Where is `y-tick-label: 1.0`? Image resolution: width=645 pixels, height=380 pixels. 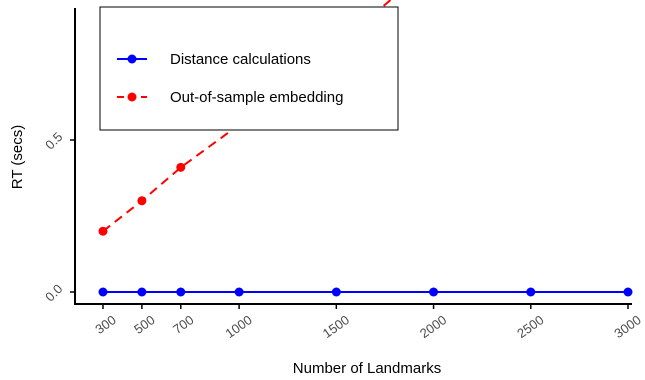 y-tick-label: 1.0 is located at coordinates (53, 0).